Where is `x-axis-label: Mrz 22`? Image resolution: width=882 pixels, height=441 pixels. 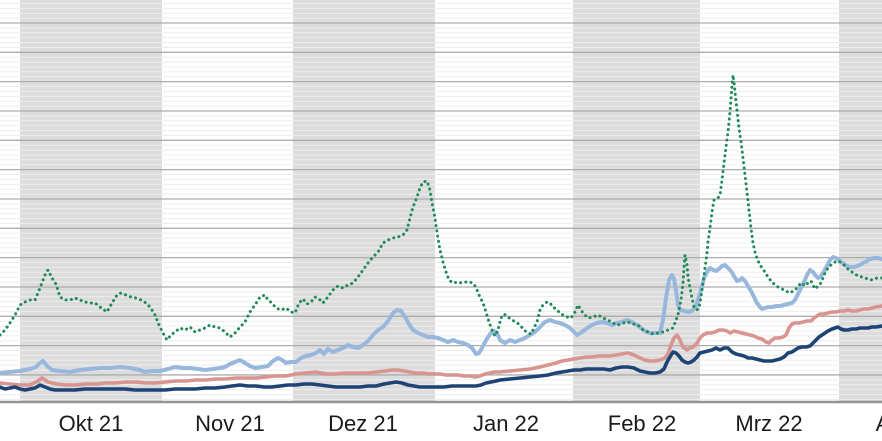
x-axis-label: Mrz 22 is located at coordinates (768, 423).